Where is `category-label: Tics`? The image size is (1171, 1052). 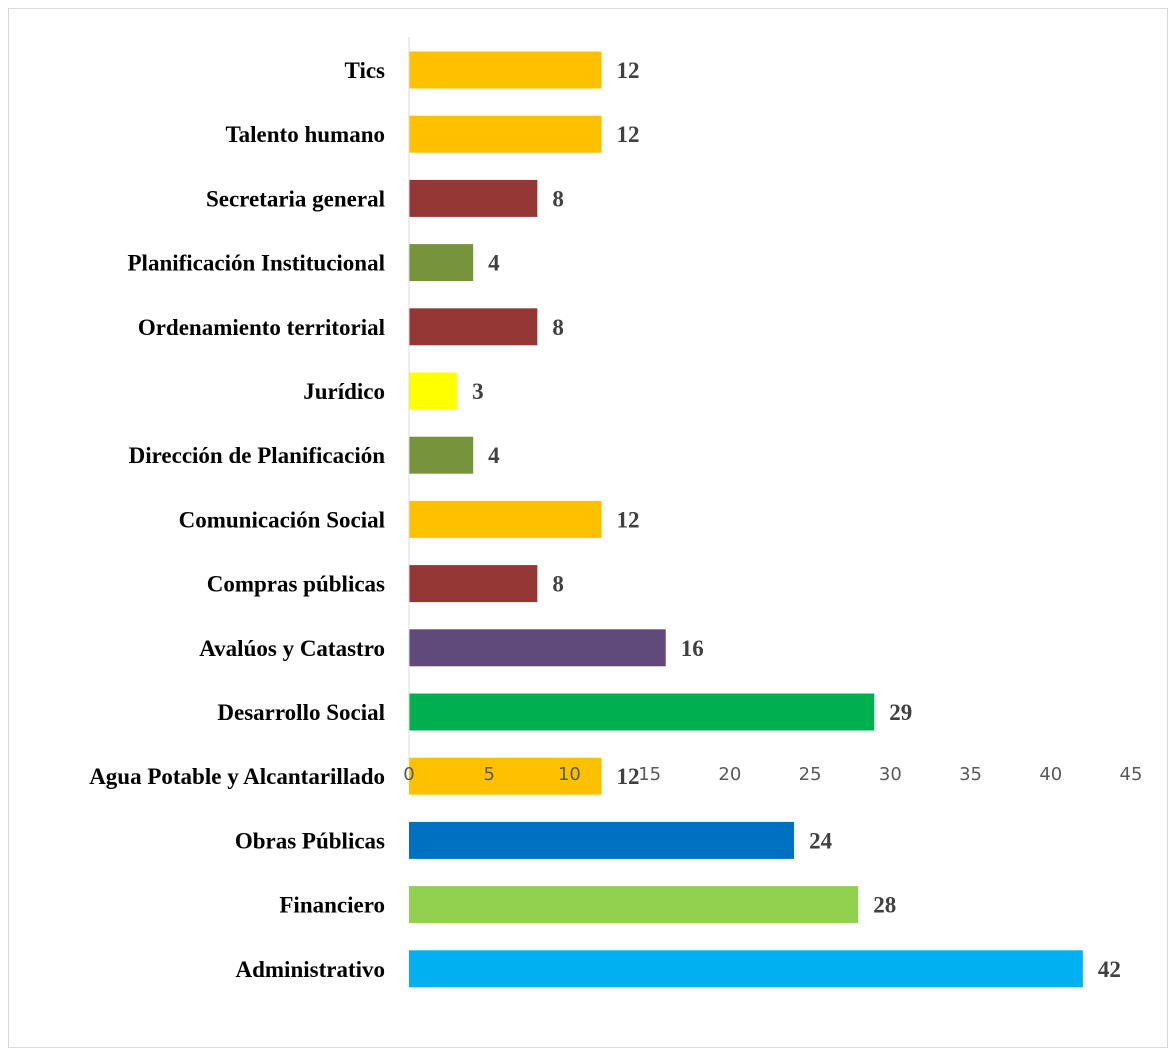 category-label: Tics is located at coordinates (365, 70).